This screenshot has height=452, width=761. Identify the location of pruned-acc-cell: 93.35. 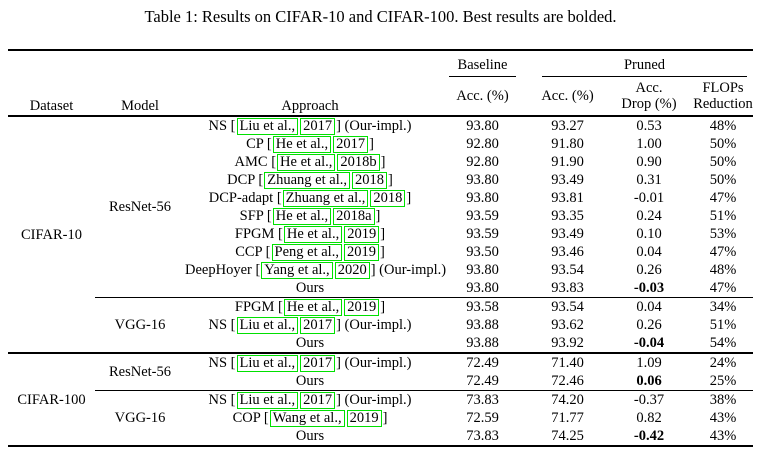
(567, 216).